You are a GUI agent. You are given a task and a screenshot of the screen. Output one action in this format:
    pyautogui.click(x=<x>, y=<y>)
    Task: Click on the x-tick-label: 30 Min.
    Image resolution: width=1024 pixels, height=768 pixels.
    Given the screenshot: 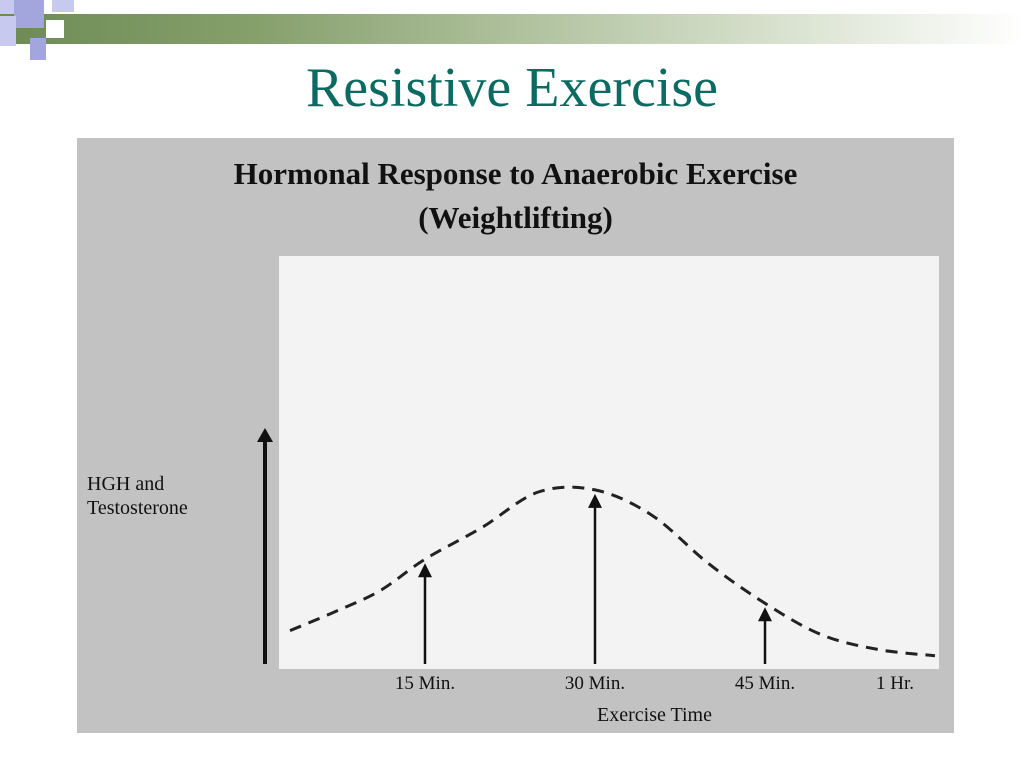 What is the action you would take?
    pyautogui.click(x=595, y=683)
    